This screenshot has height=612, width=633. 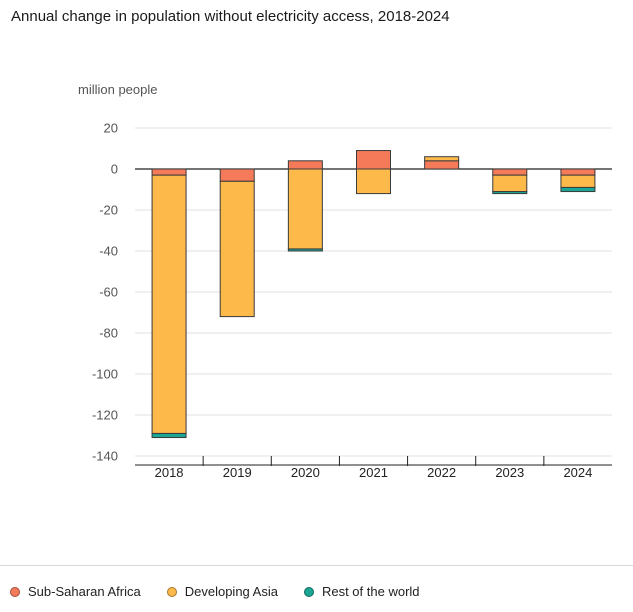 I want to click on y-axis-ticks: 20 0 -20 -40 -60 -80 -100 -120 -140, so click(x=105, y=292).